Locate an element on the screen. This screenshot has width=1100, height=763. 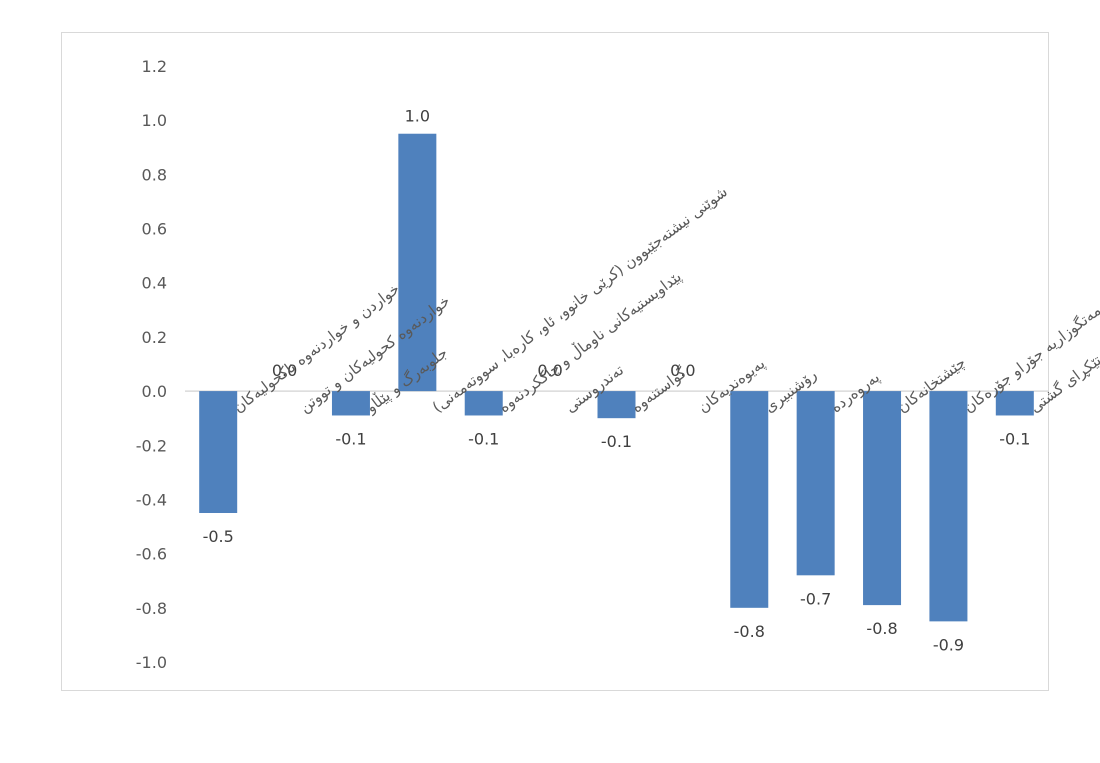
y-tick-label: -0.8 is located at coordinates (151, 608).